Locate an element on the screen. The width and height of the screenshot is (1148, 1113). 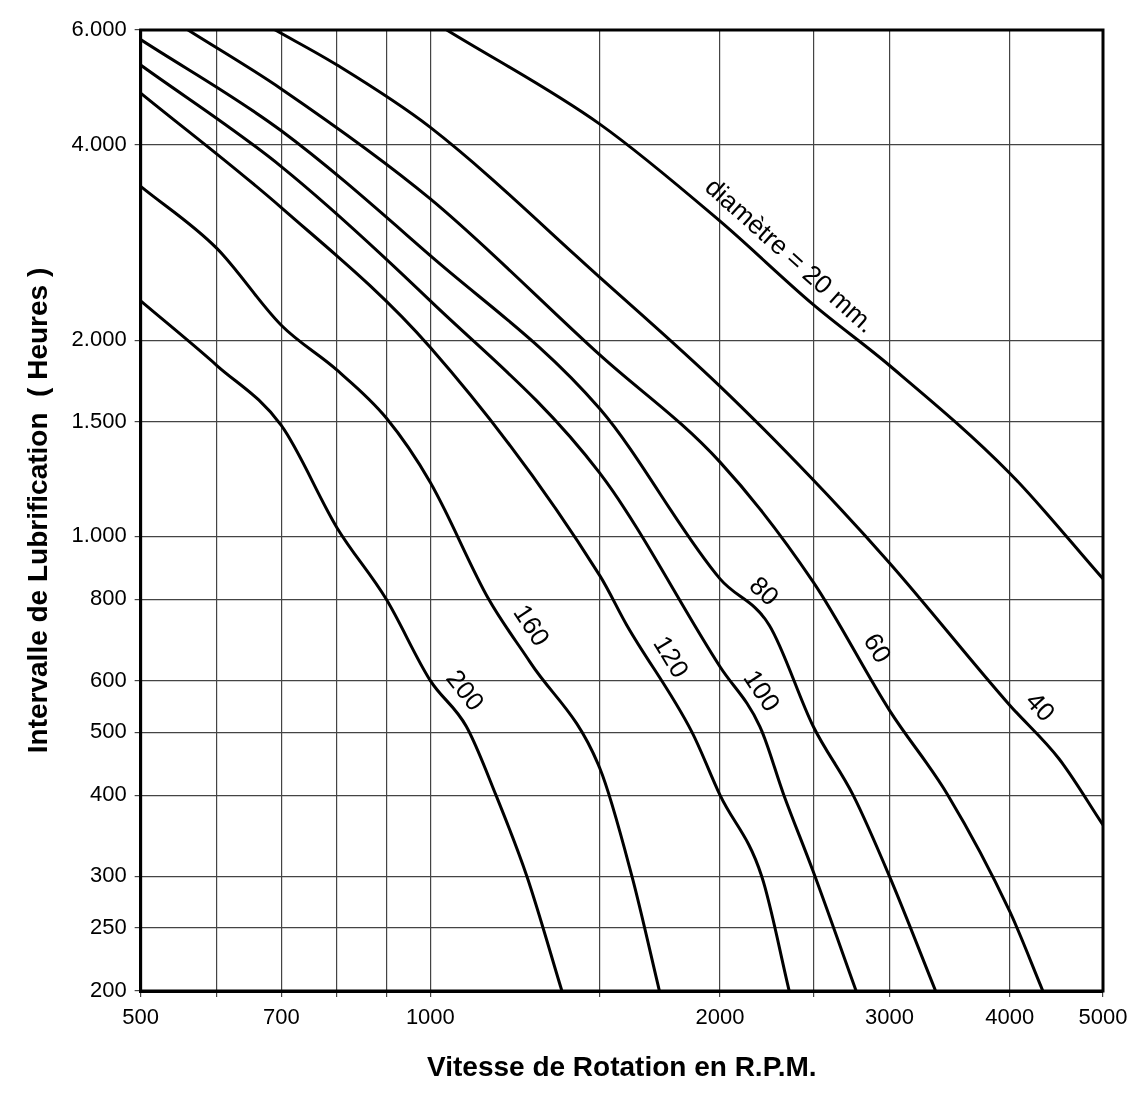
x-axis-title: Vitesse de Rotation en R.P.M. is located at coordinates (622, 1066).